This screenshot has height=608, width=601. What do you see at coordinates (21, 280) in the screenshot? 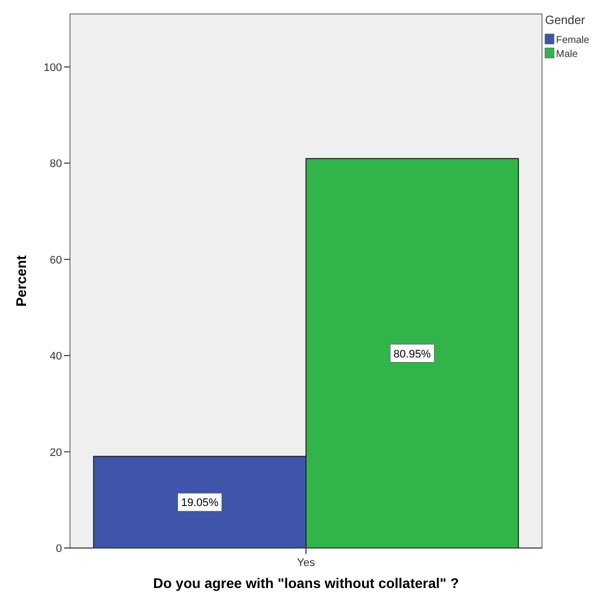
I see `y-axis-title: Percent` at bounding box center [21, 280].